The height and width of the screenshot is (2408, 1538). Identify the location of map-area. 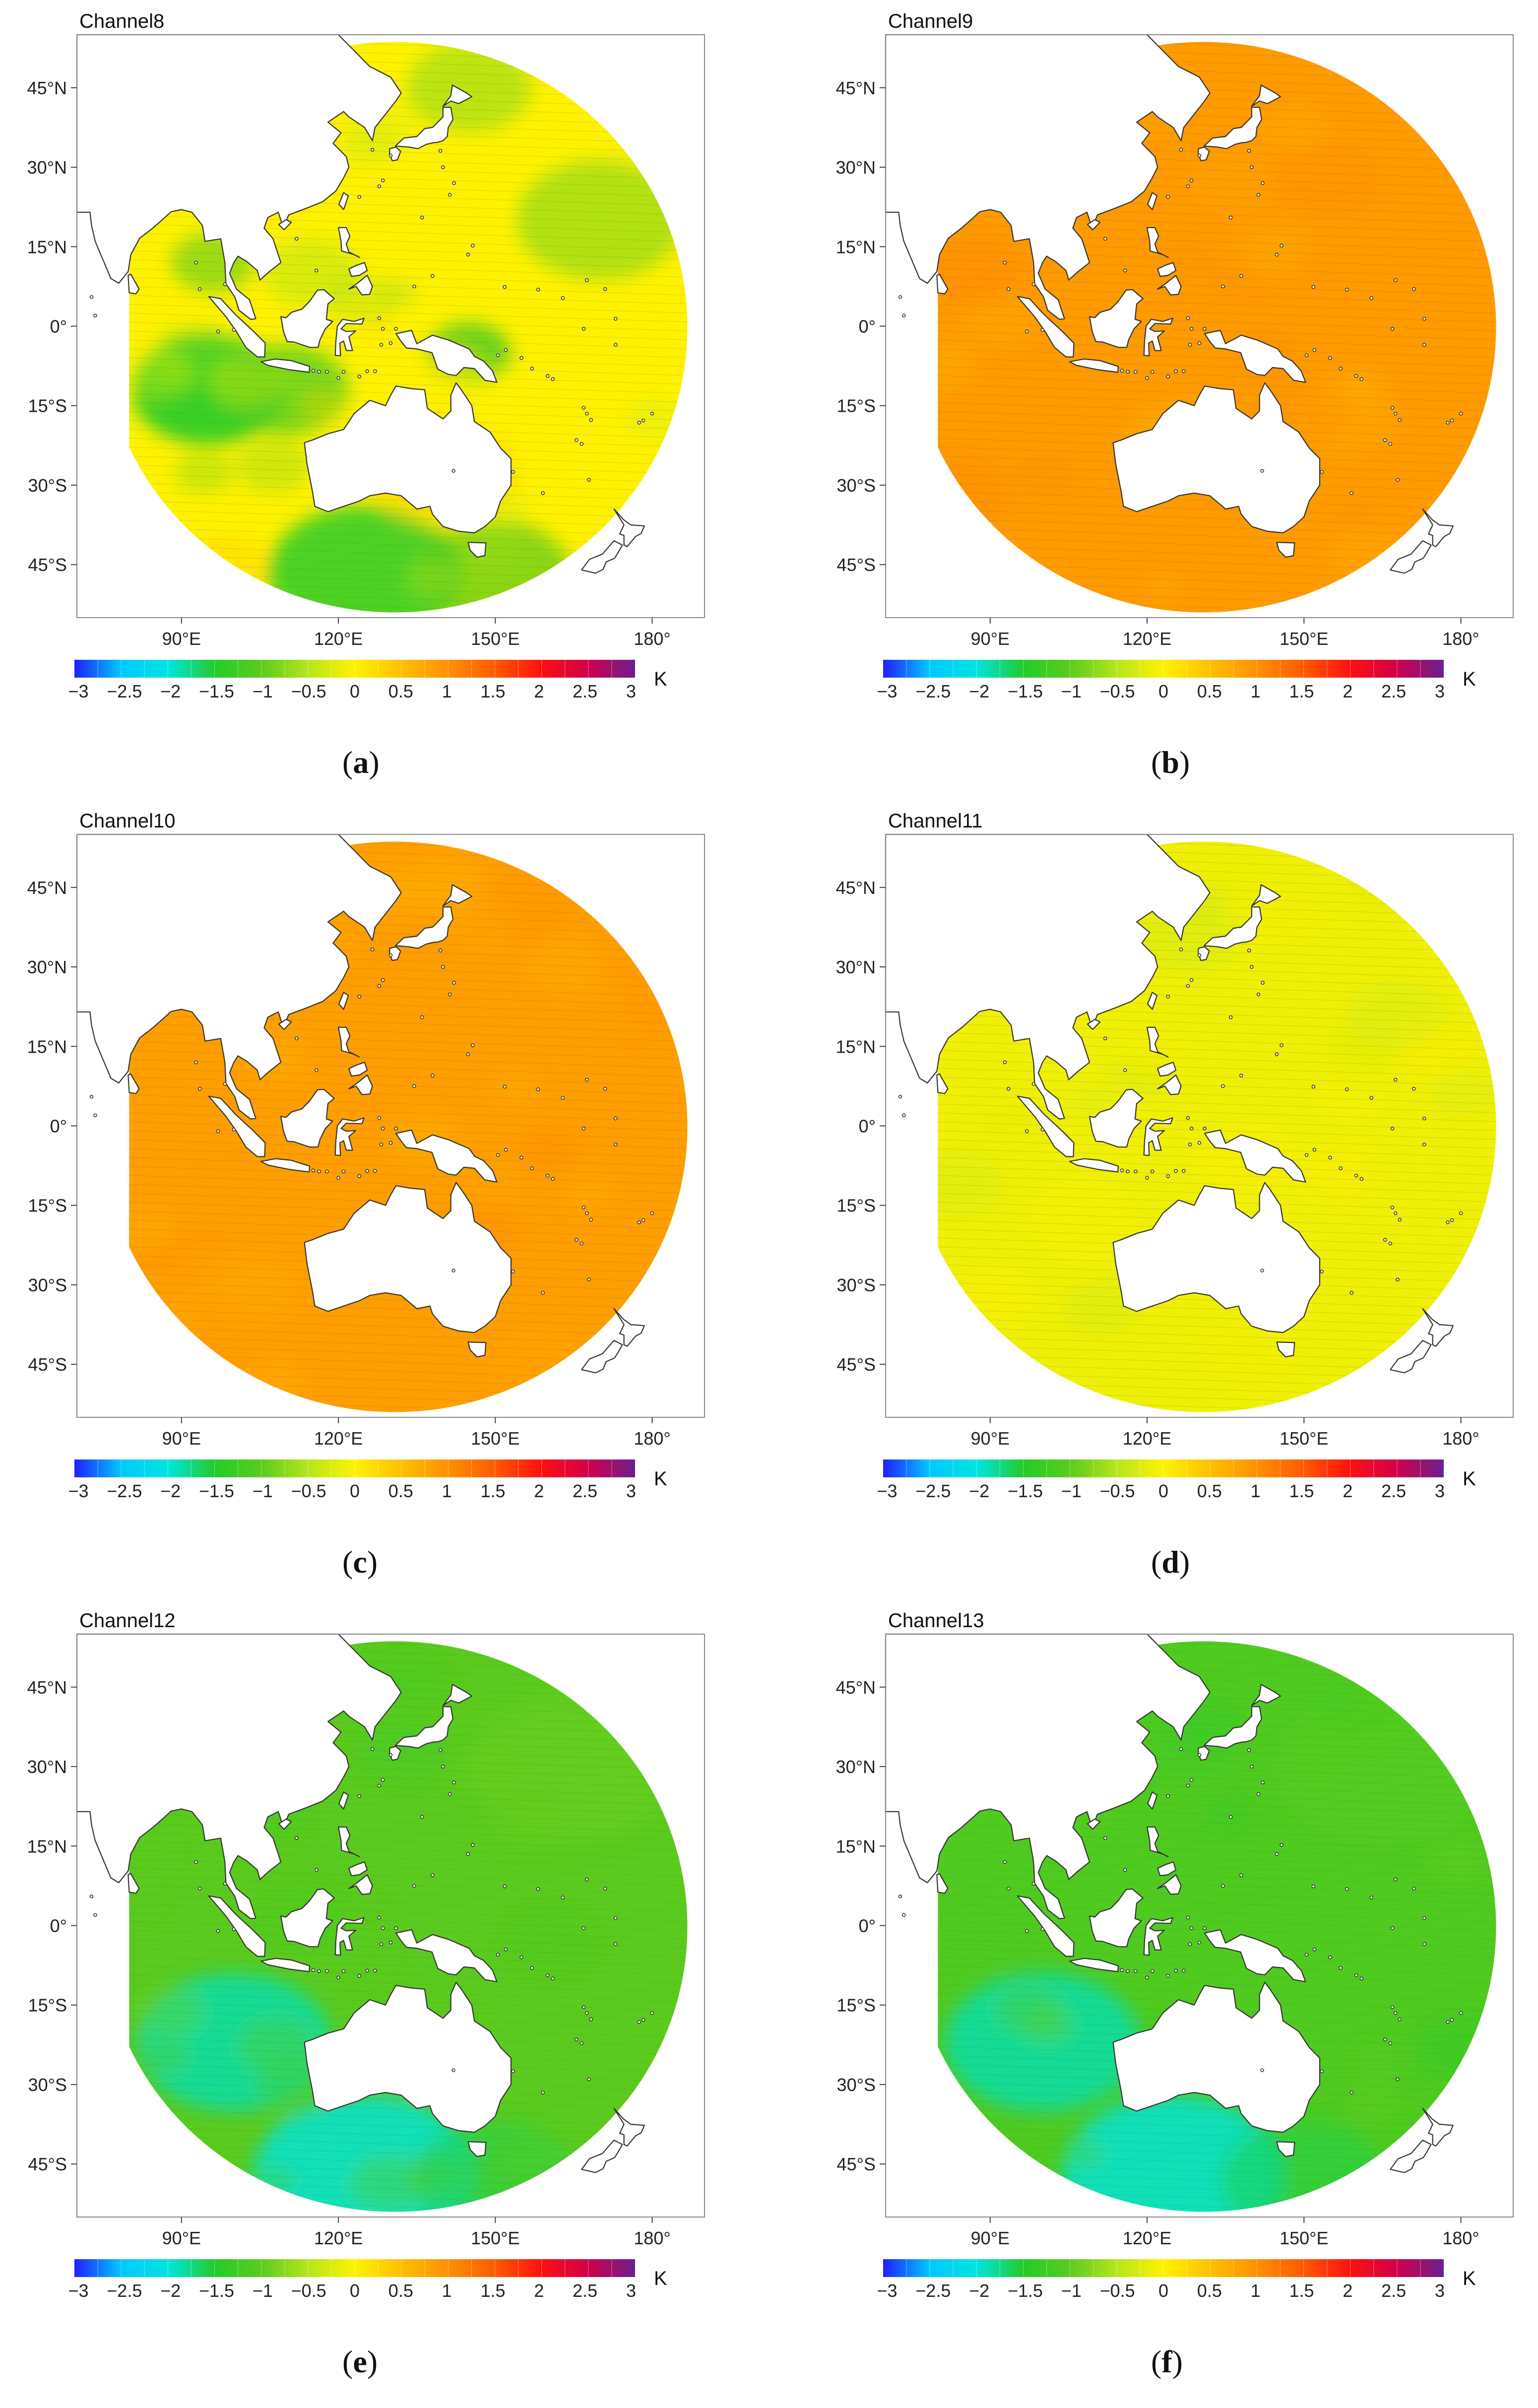
(1199, 326).